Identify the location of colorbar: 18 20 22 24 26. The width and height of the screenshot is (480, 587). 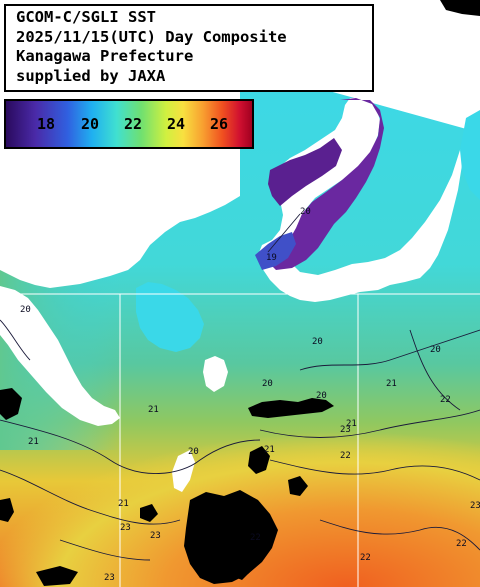
(129, 124).